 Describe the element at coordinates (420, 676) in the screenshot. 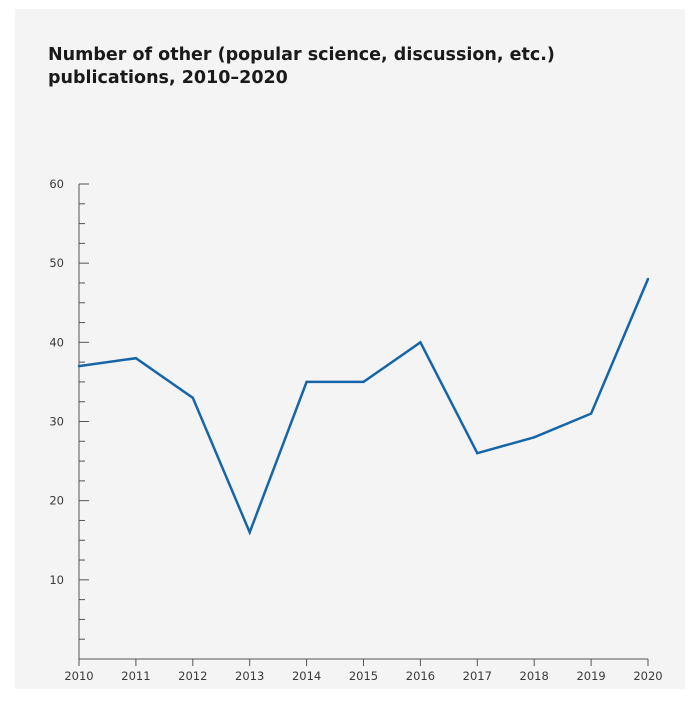

I see `x-tick-label: 2016` at that location.